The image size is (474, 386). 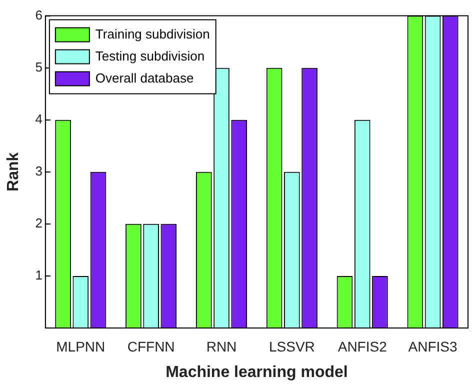 What do you see at coordinates (291, 346) in the screenshot?
I see `x-tick-label: LSSVR` at bounding box center [291, 346].